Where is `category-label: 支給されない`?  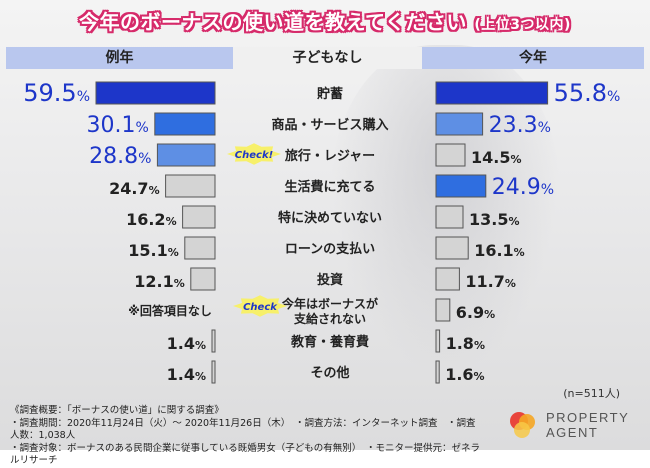
category-label: 支給されない is located at coordinates (329, 318).